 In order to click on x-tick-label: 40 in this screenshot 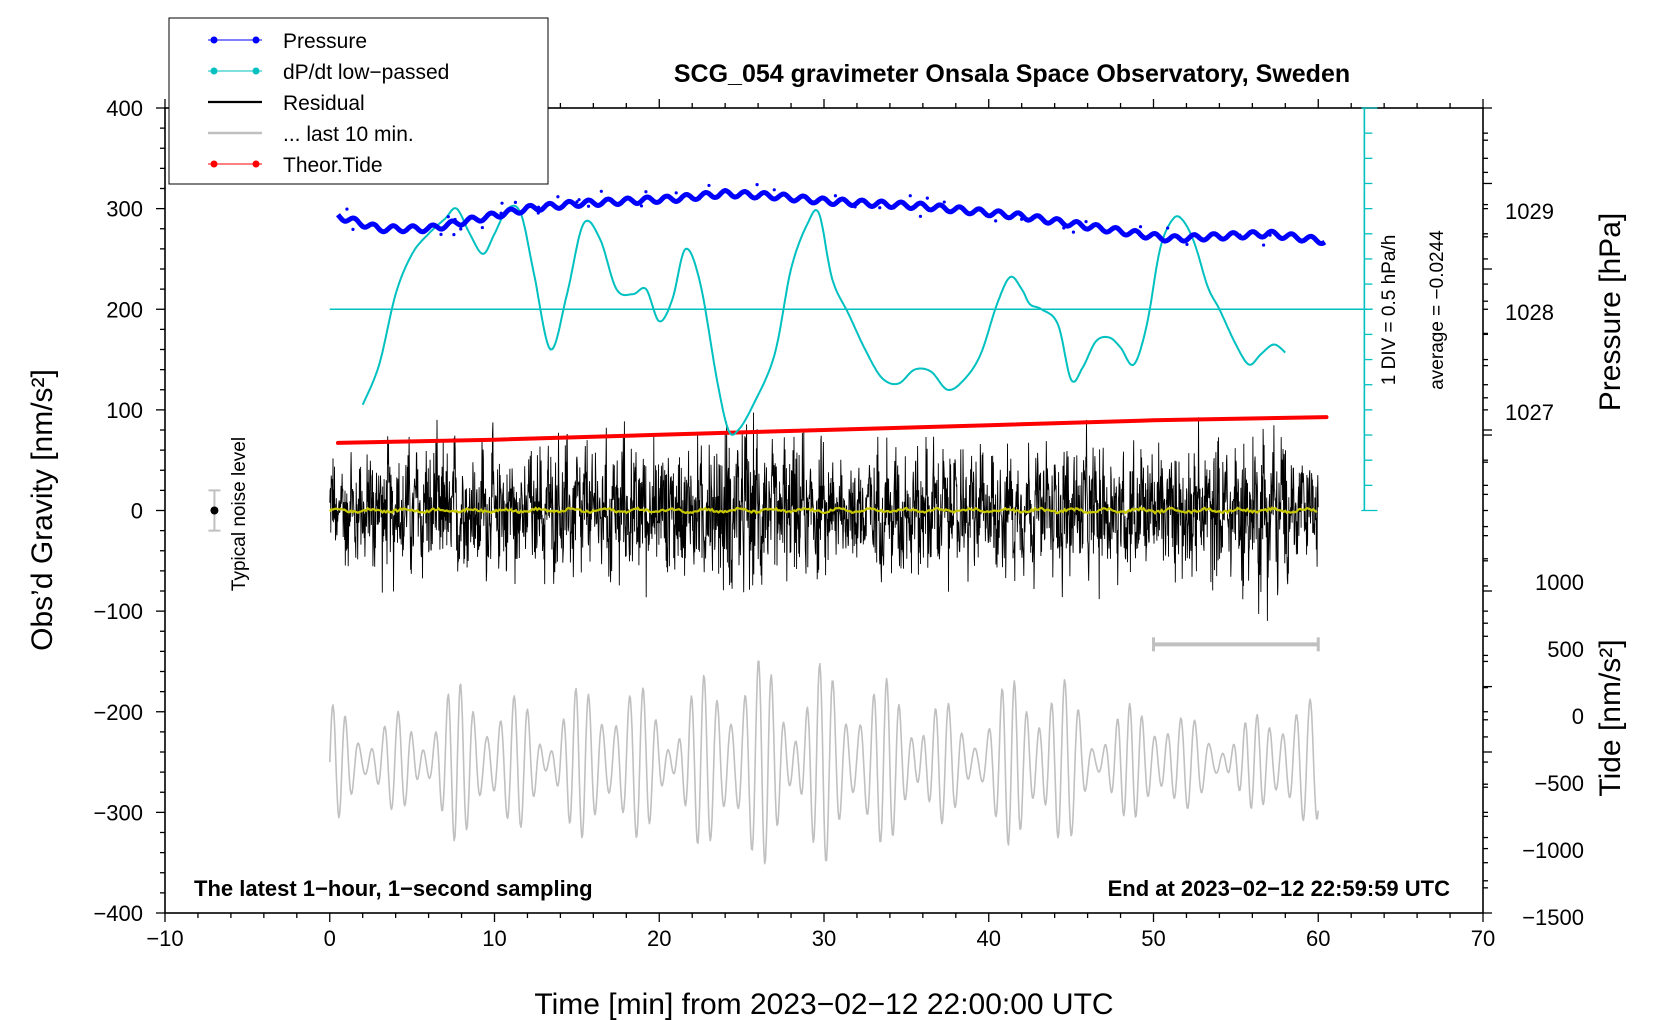, I will do `click(989, 938)`.